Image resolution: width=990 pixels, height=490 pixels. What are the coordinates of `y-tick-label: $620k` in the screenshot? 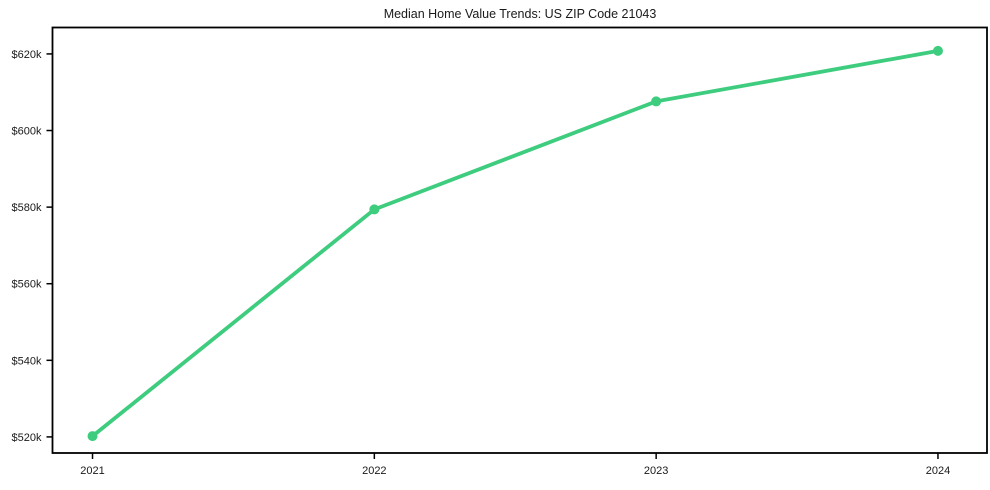 It's located at (27, 55).